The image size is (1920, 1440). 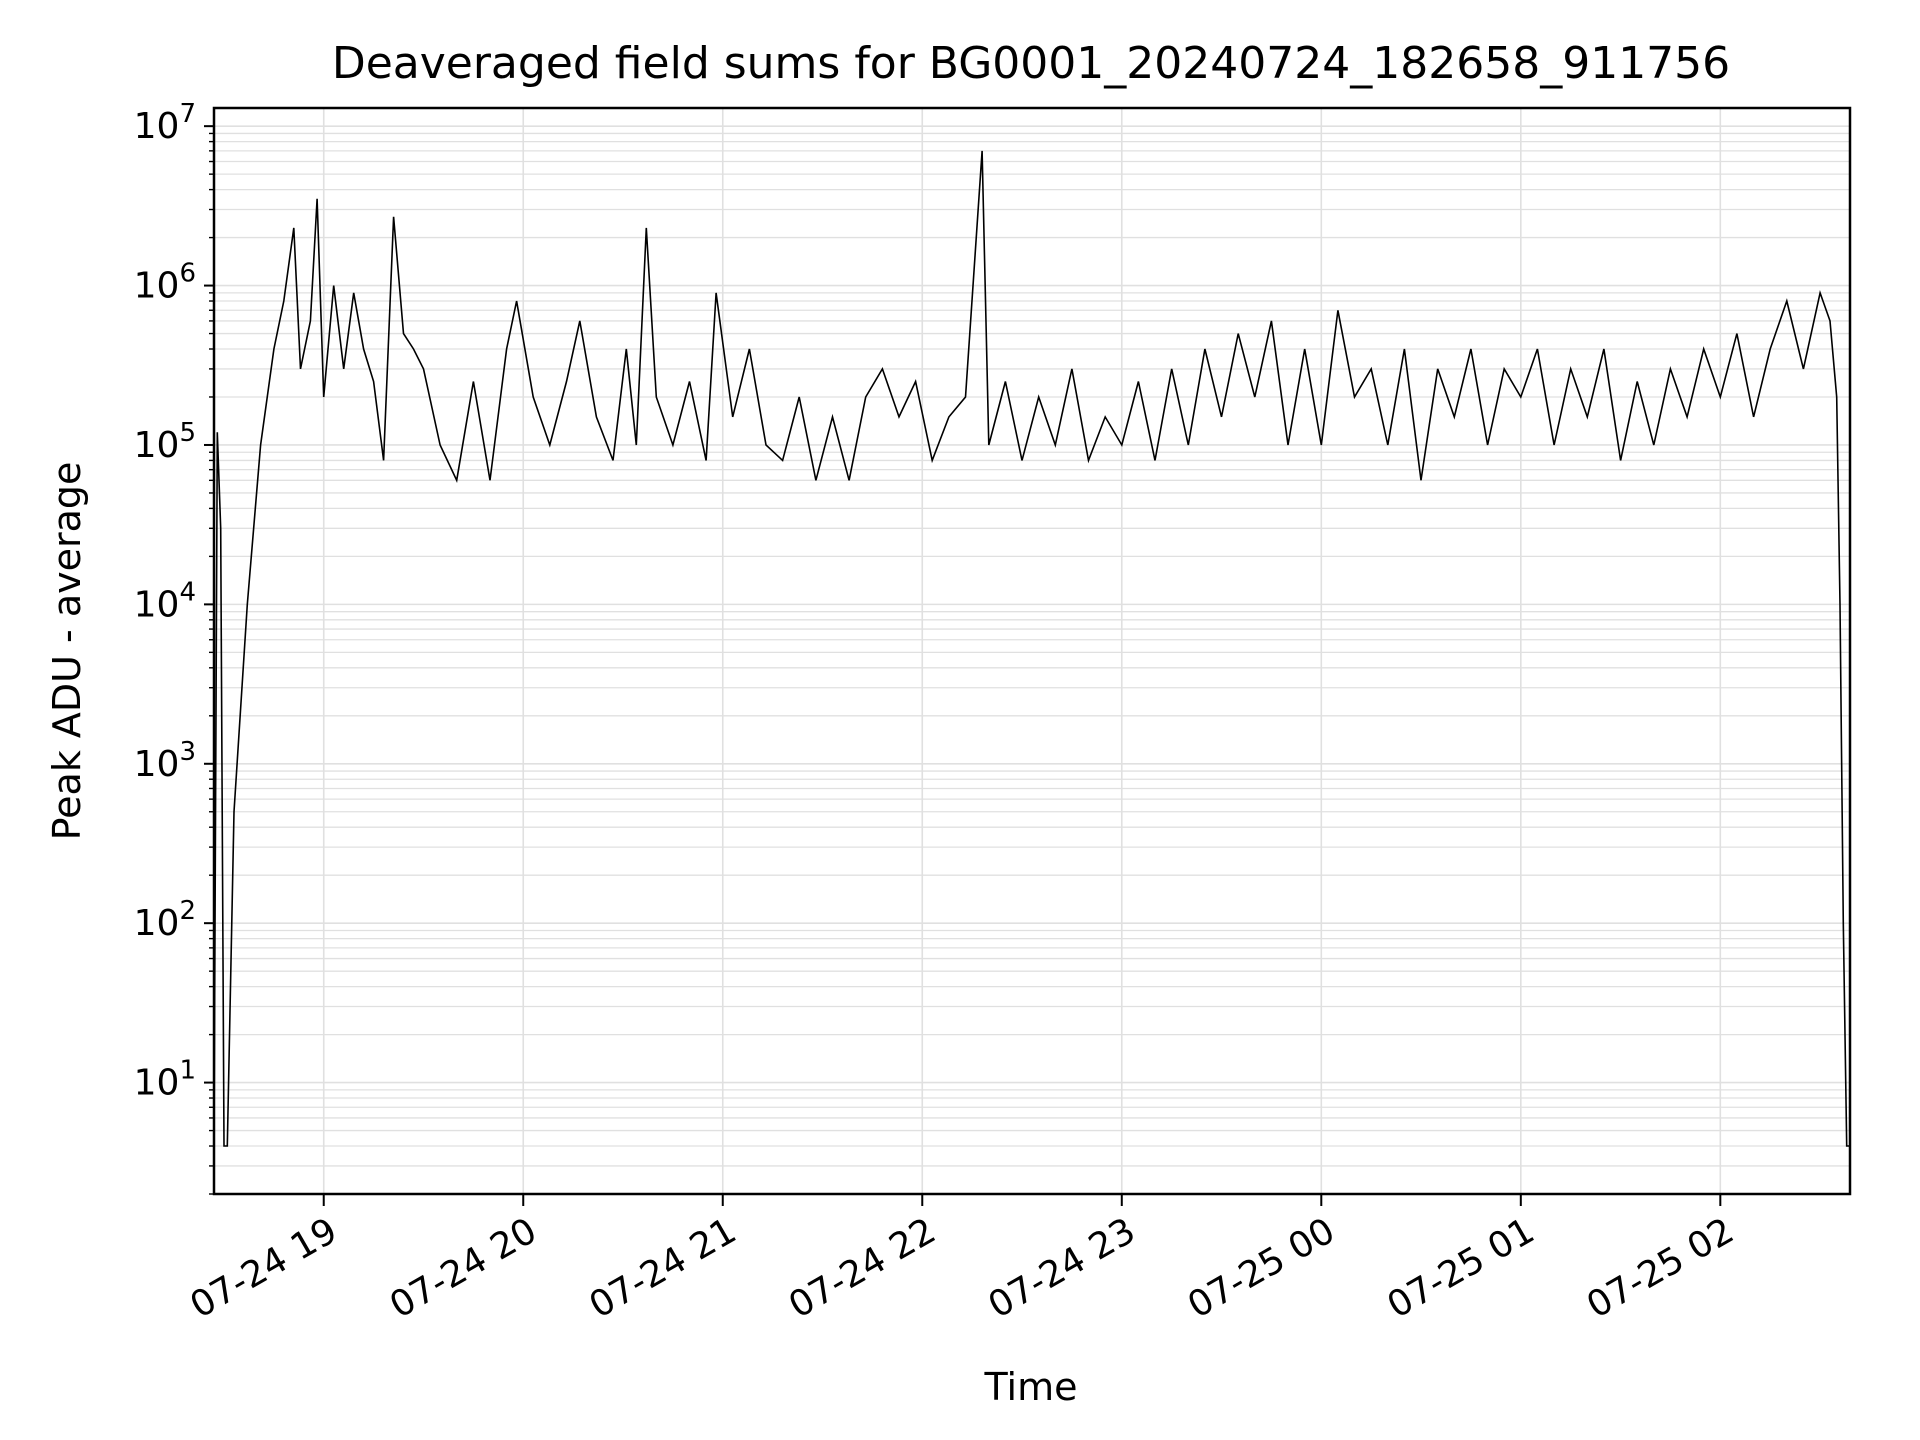 I want to click on y-tick-label: 10², so click(x=165, y=920).